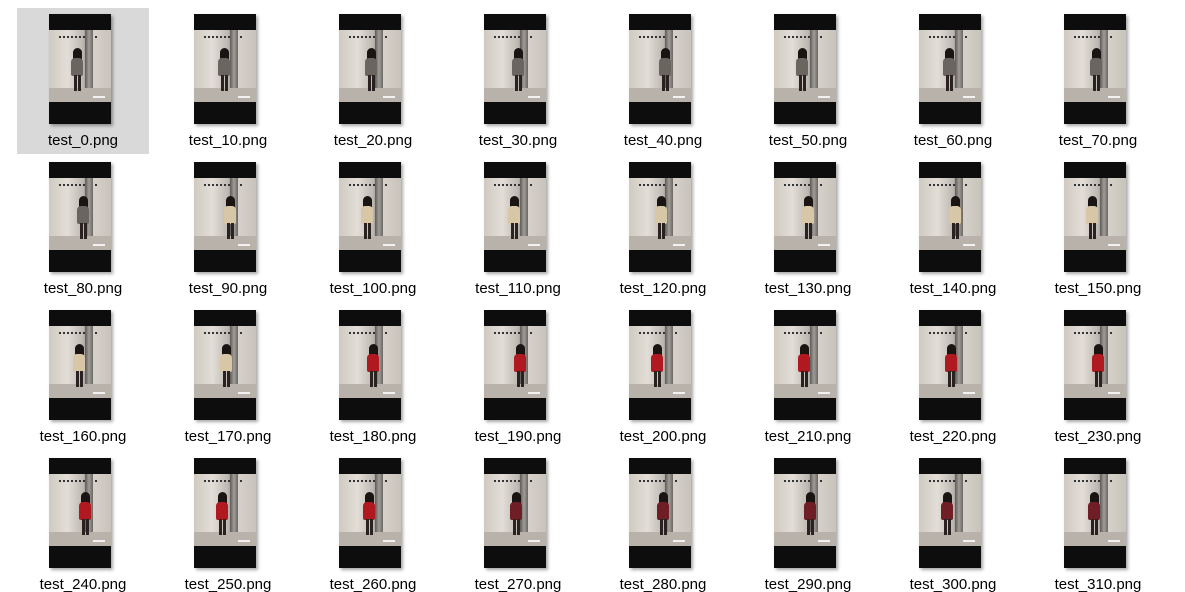  What do you see at coordinates (1098, 140) in the screenshot?
I see `file-name-label: test_70.png` at bounding box center [1098, 140].